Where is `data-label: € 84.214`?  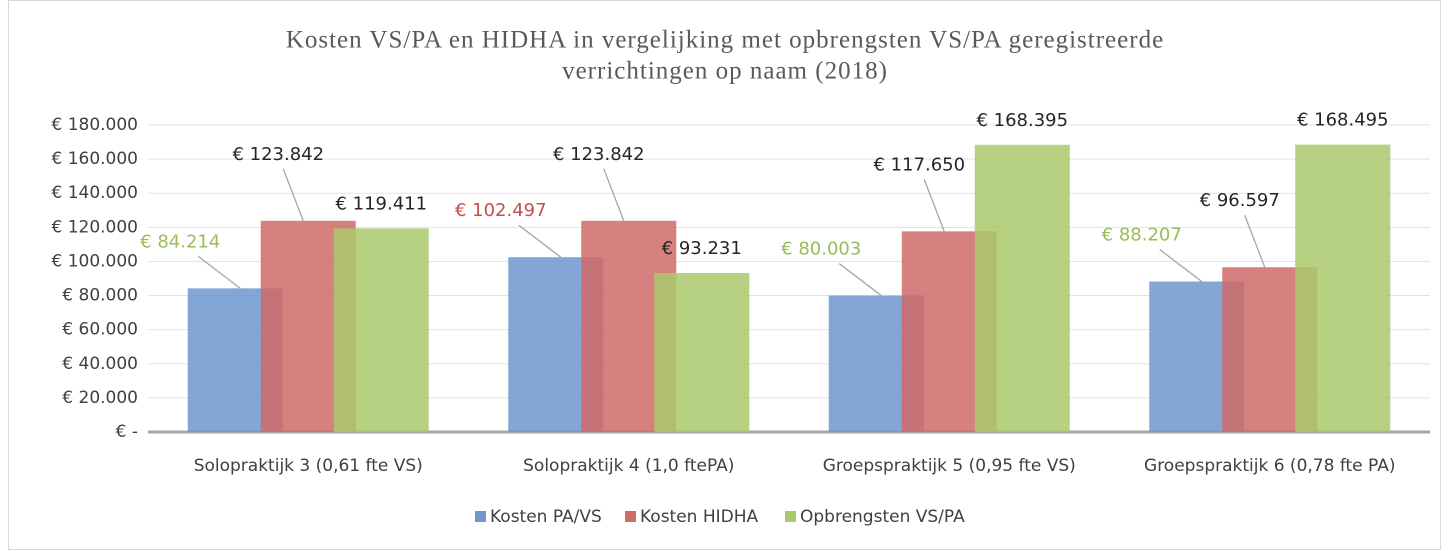 data-label: € 84.214 is located at coordinates (180, 241).